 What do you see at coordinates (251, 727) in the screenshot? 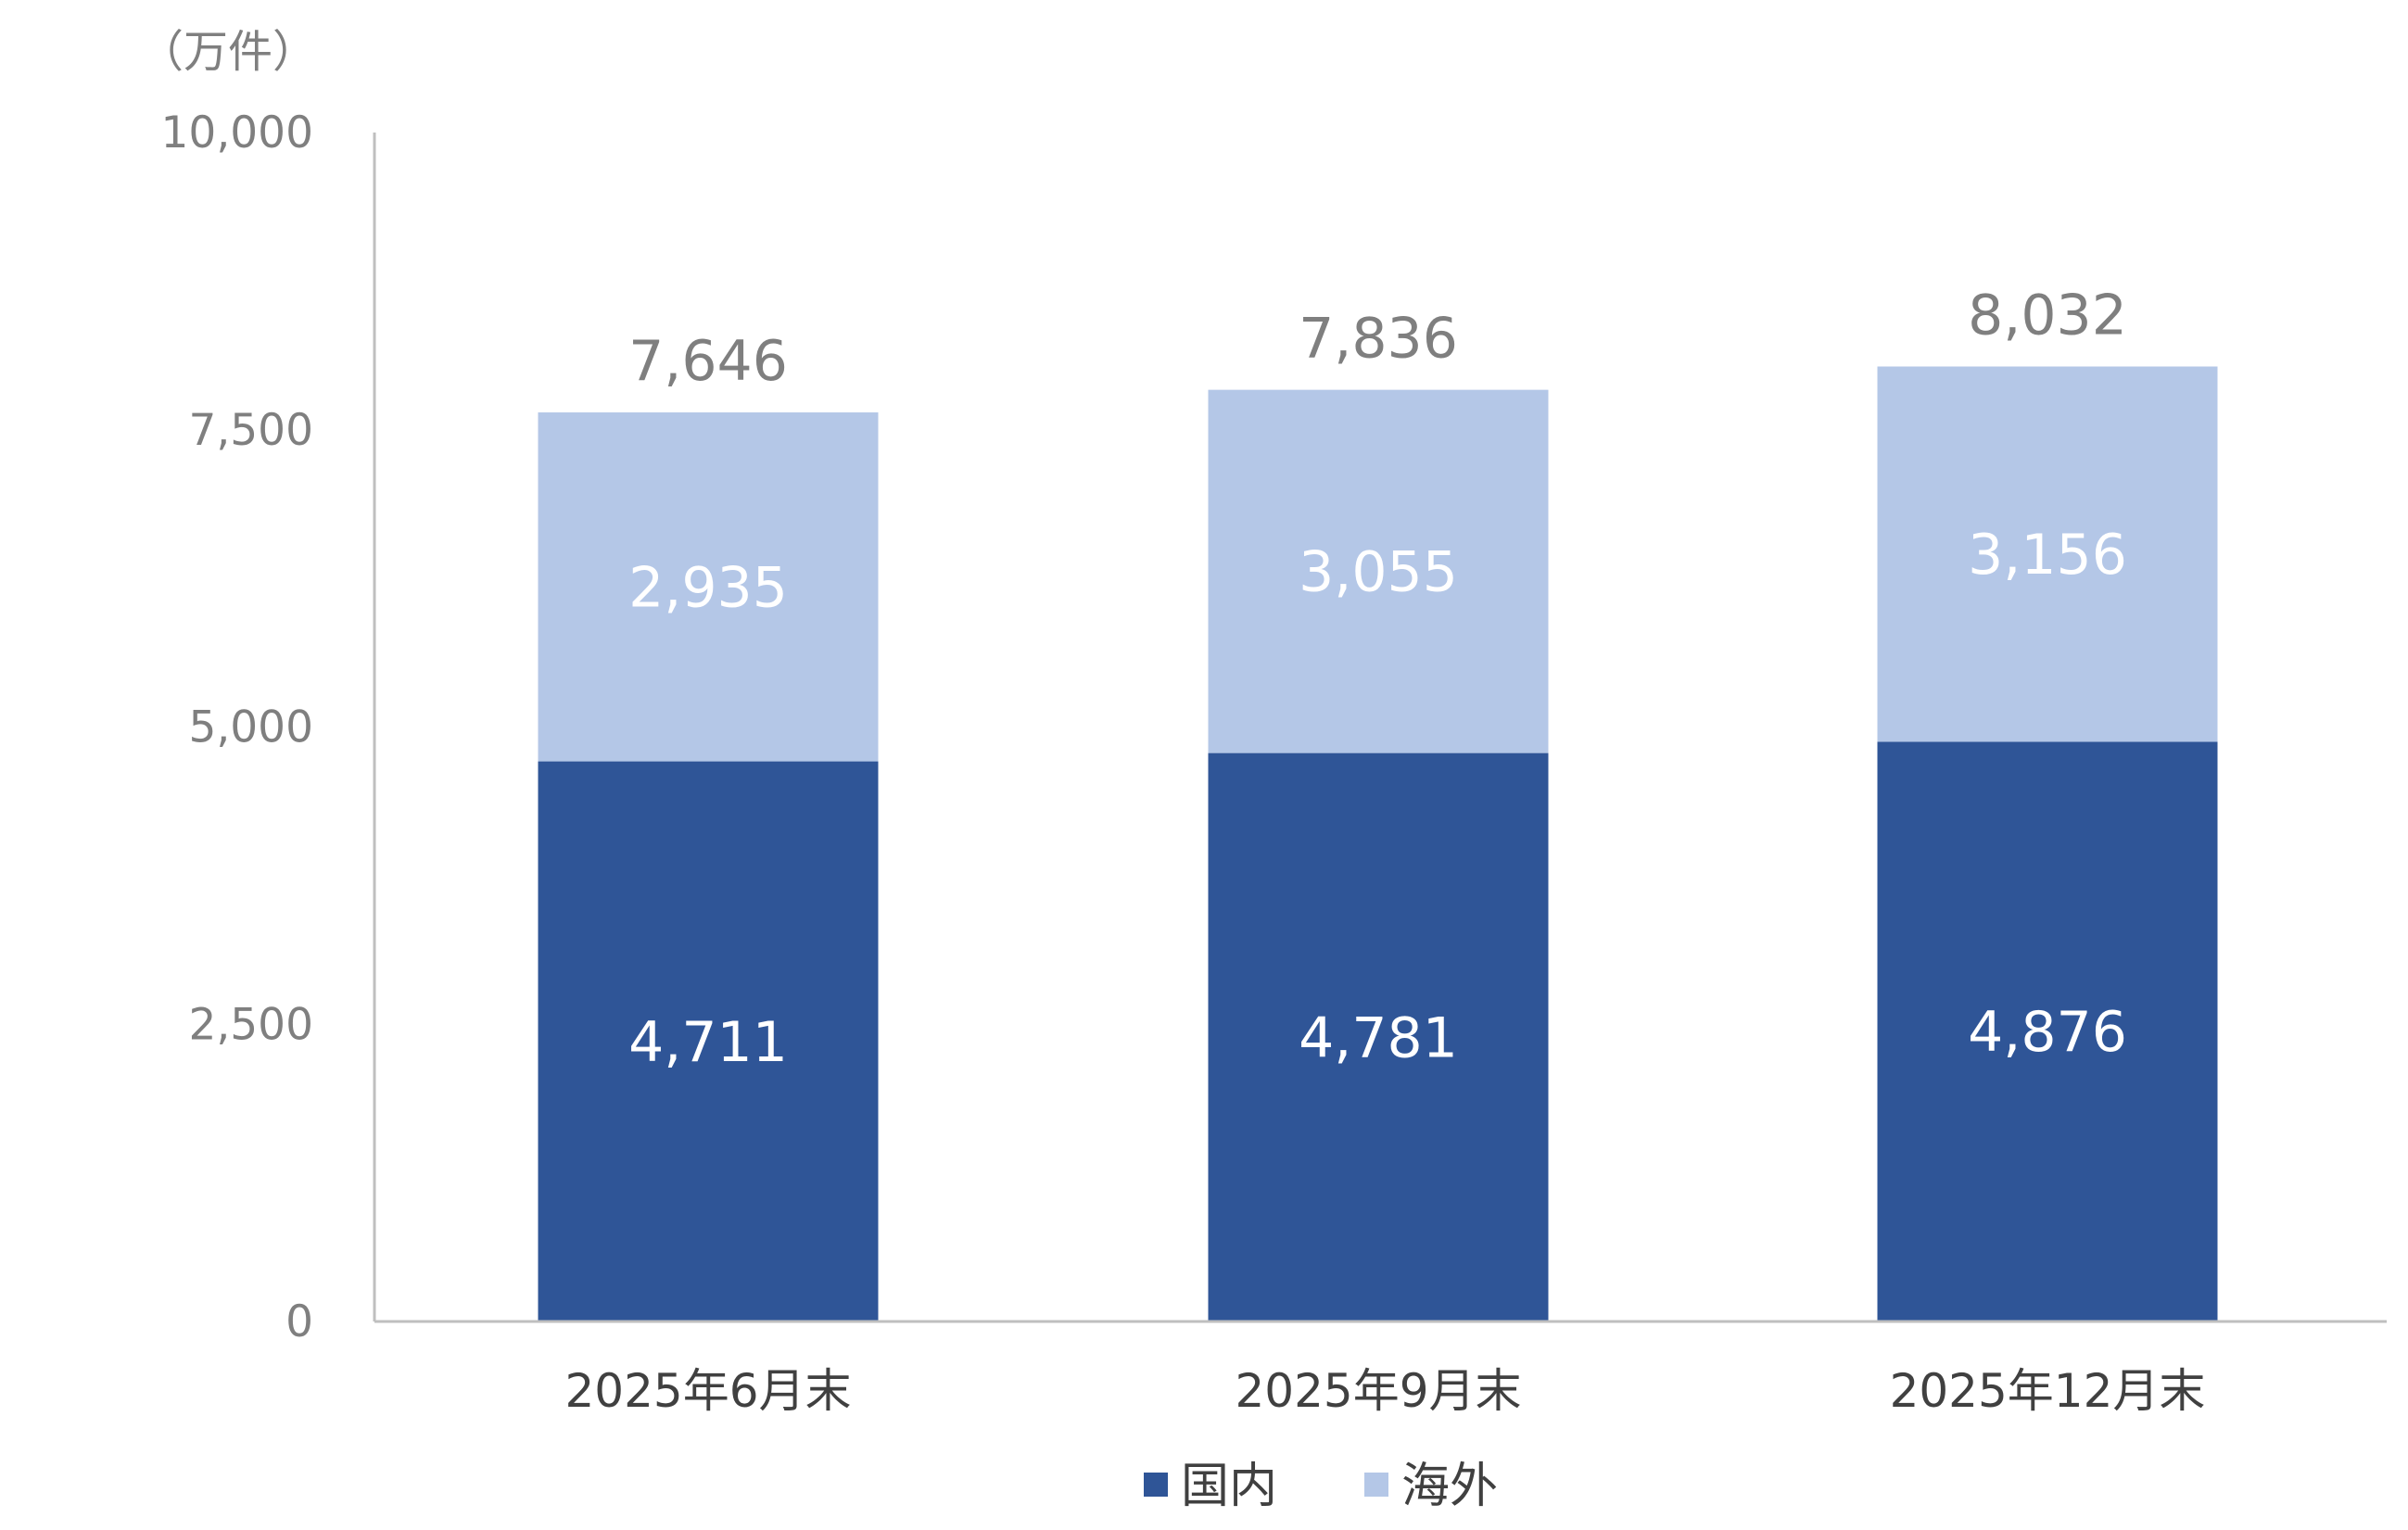
I see `y-tick-label: 5,000` at bounding box center [251, 727].